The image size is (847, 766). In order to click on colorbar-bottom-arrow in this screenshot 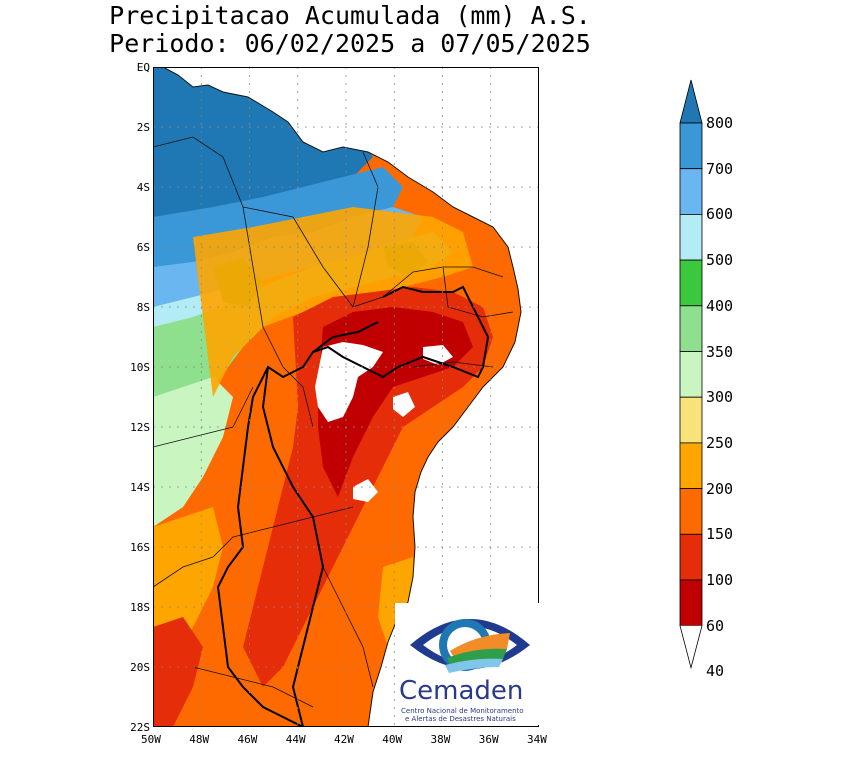, I will do `click(691, 647)`.